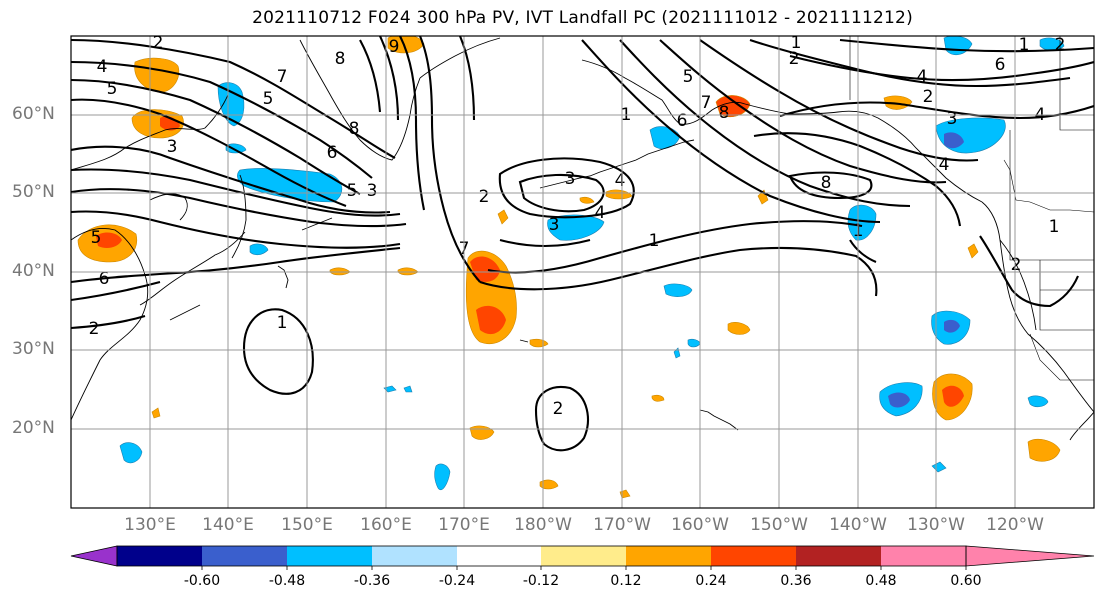  What do you see at coordinates (464, 525) in the screenshot?
I see `lon-label: 170°E` at bounding box center [464, 525].